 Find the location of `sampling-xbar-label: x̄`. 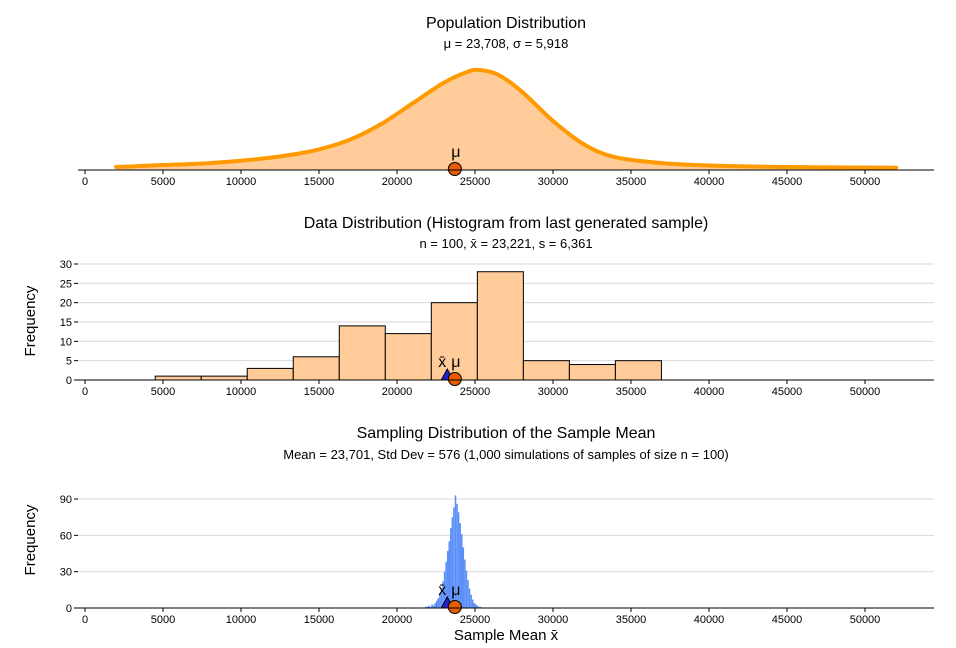

sampling-xbar-label: x̄ is located at coordinates (442, 590).